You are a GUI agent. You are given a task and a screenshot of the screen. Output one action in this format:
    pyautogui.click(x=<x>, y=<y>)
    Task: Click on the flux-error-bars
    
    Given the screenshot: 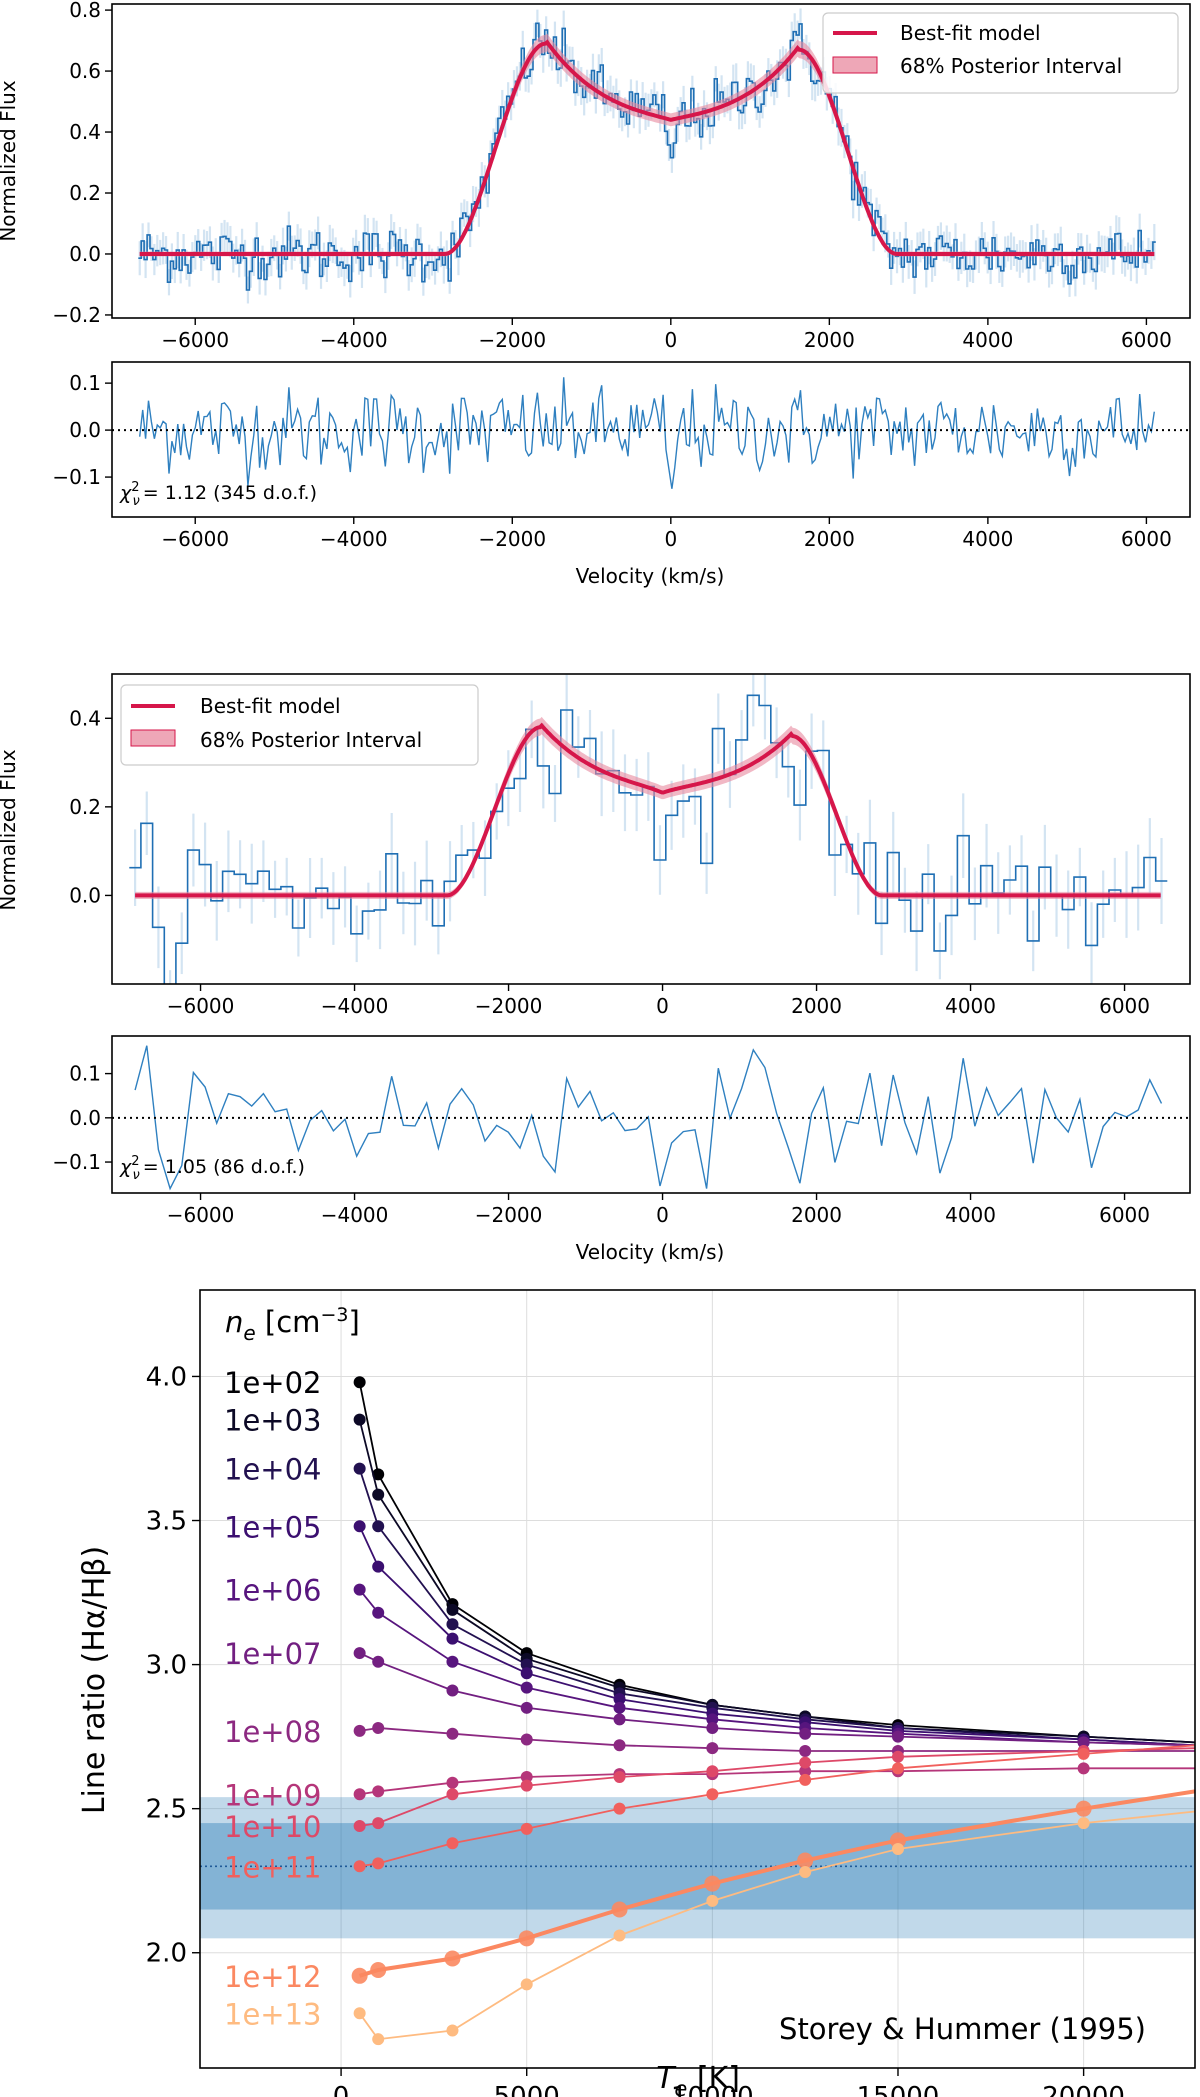 What is the action you would take?
    pyautogui.click(x=648, y=829)
    